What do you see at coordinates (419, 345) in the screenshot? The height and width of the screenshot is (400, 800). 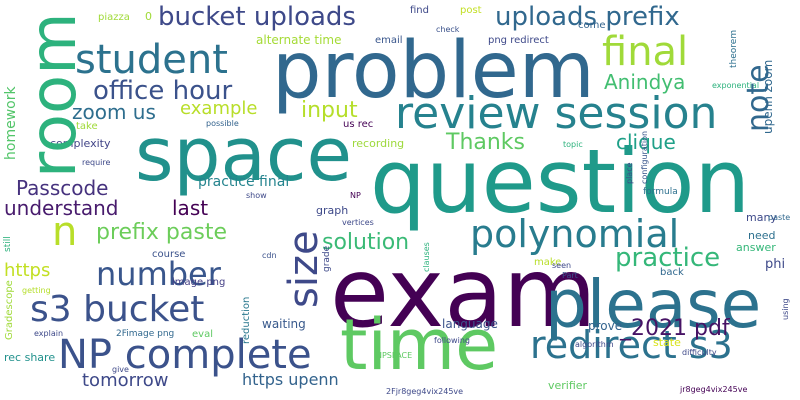 I see `cloud-word: time` at bounding box center [419, 345].